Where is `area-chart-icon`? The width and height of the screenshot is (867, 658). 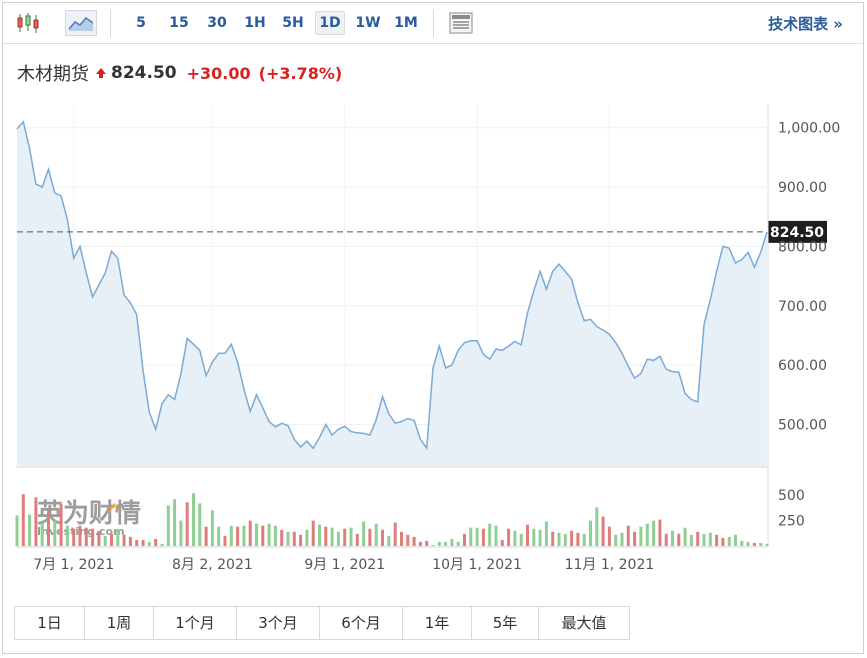
area-chart-icon is located at coordinates (81, 23).